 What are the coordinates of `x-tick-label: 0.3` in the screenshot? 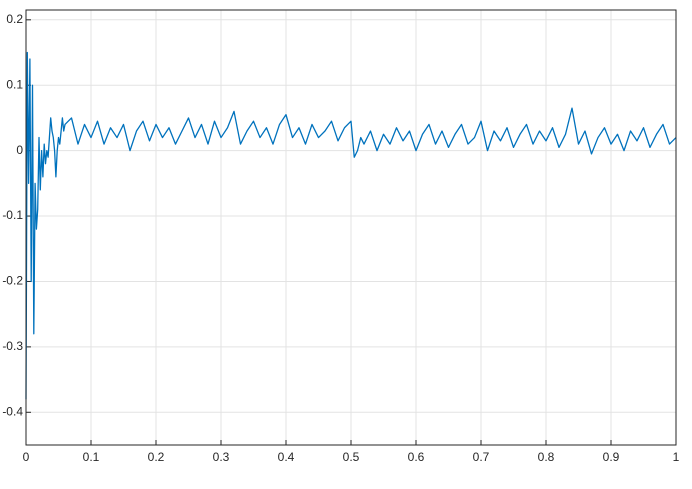 It's located at (221, 457).